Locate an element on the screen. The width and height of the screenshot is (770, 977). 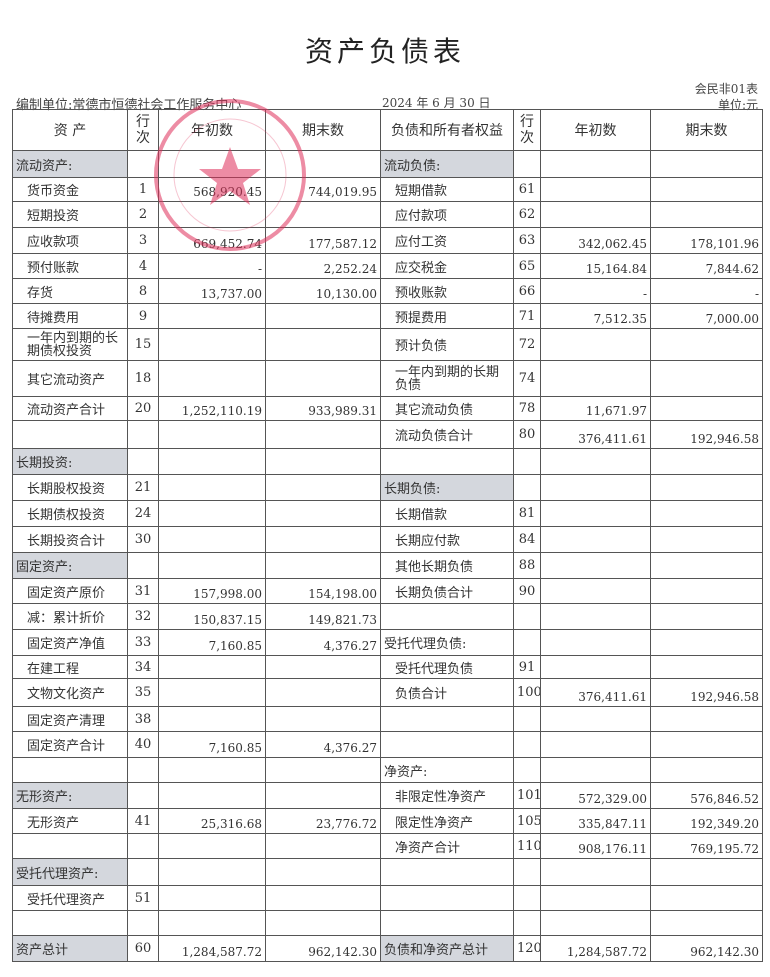
liability-no: 78 is located at coordinates (527, 408).